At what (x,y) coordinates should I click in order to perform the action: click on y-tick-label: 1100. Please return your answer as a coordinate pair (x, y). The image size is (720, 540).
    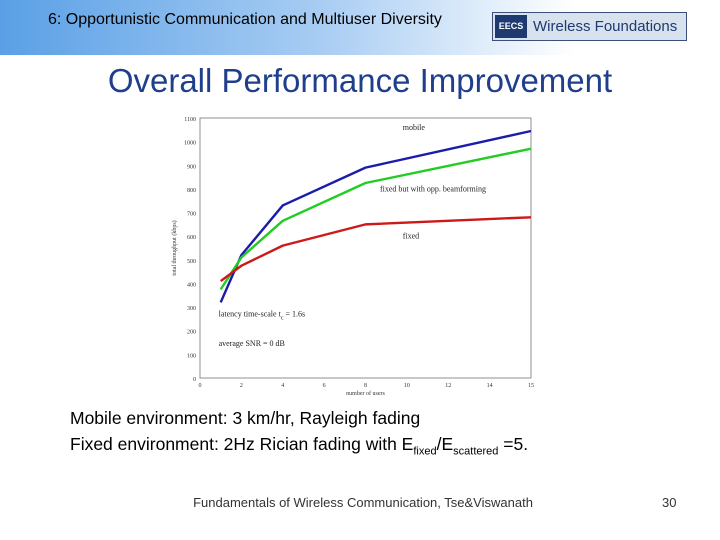
    Looking at the image, I should click on (190, 120).